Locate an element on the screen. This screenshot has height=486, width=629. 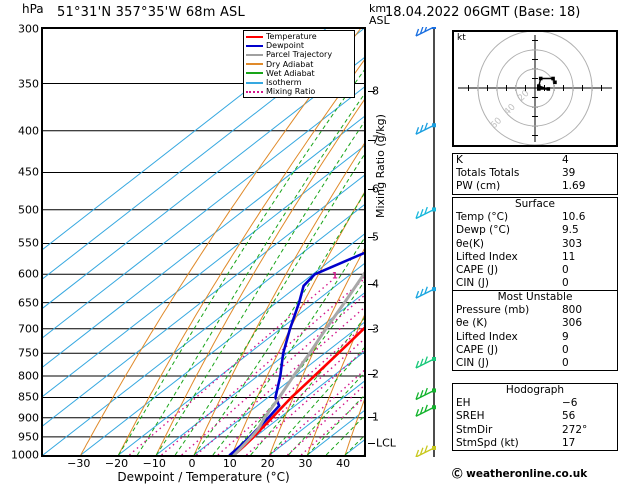
pressure-unit-label: hPa is located at coordinates (33, 9).